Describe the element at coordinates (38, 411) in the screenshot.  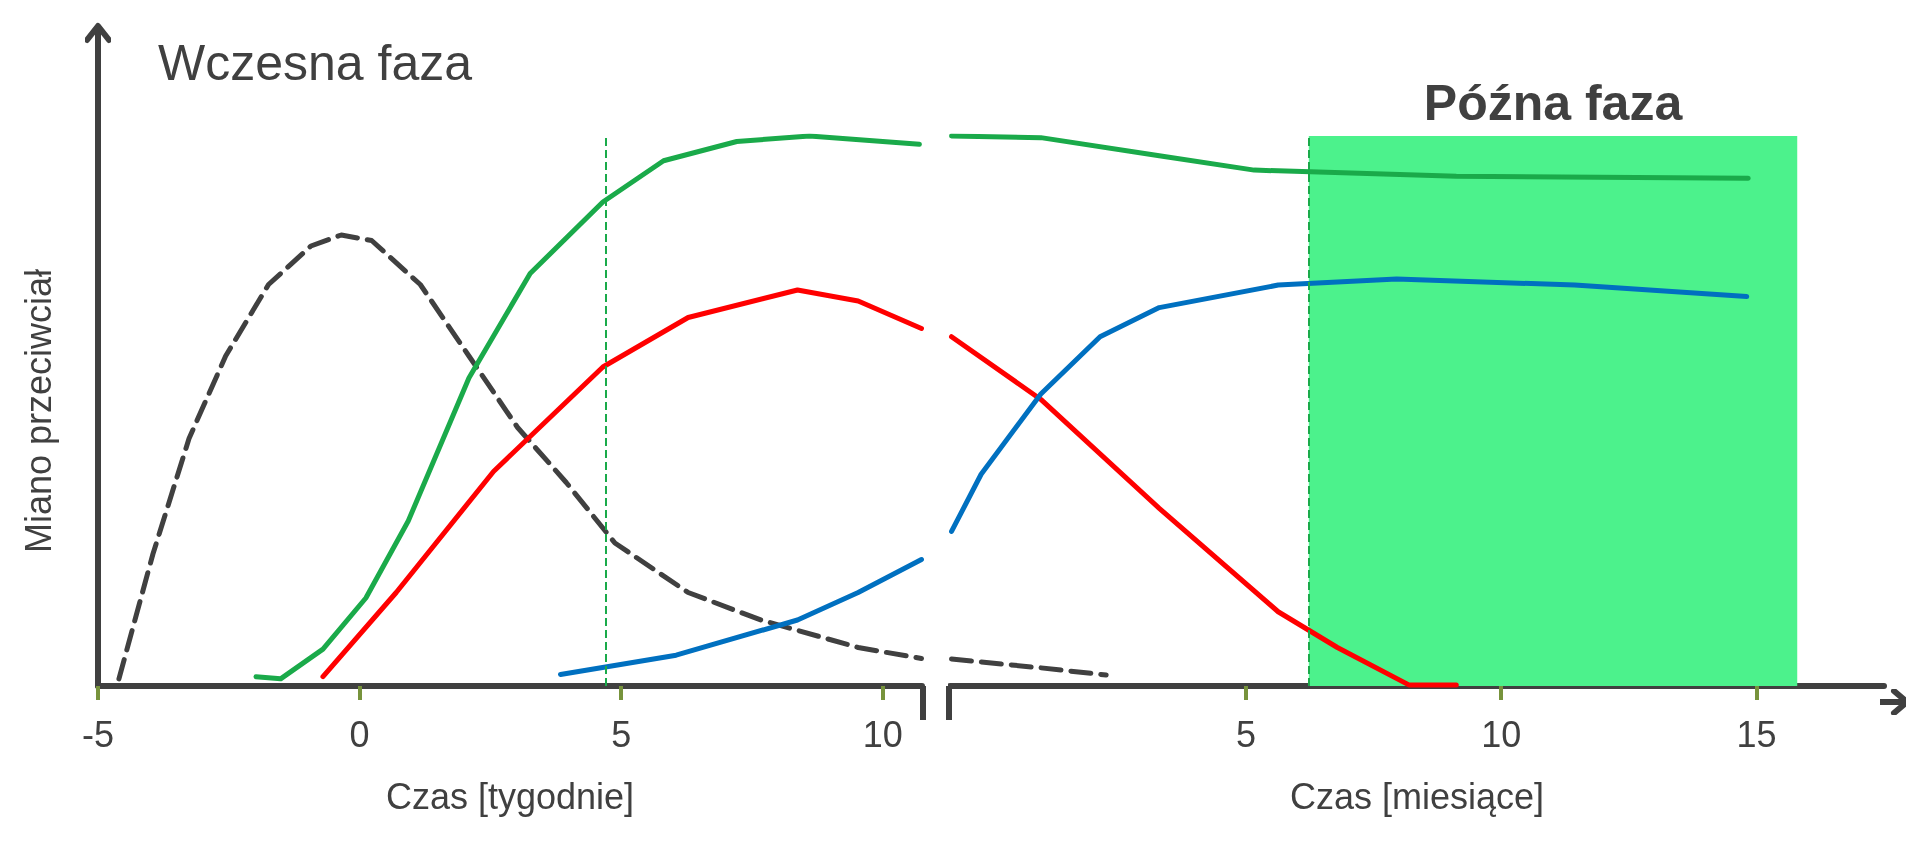
I see `y-axis-title: Miano przeciwciał` at that location.